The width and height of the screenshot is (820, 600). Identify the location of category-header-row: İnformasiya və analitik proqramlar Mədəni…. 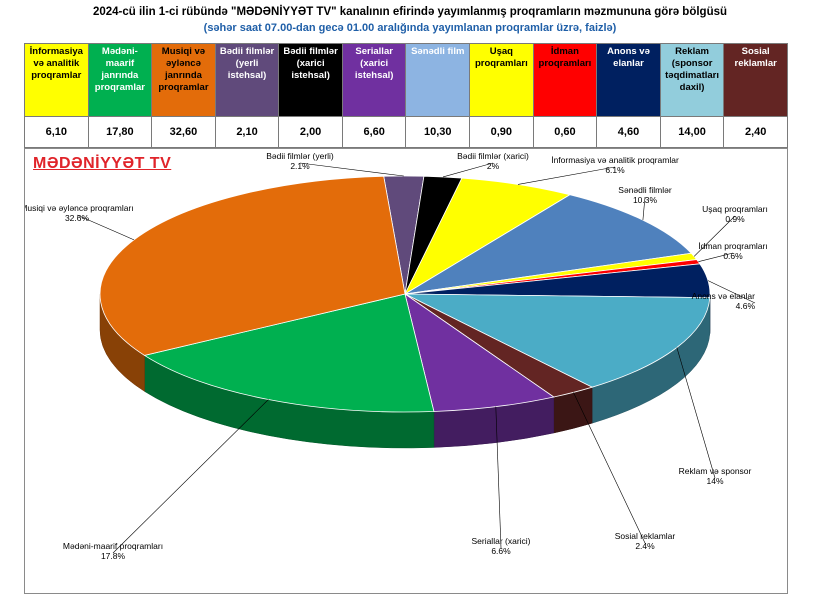
(406, 80).